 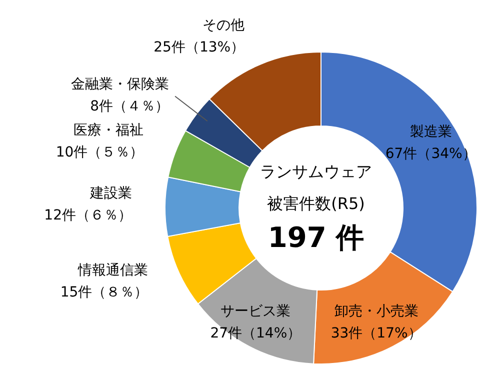 I want to click on data-label: 25件（13%）, so click(x=199, y=47).